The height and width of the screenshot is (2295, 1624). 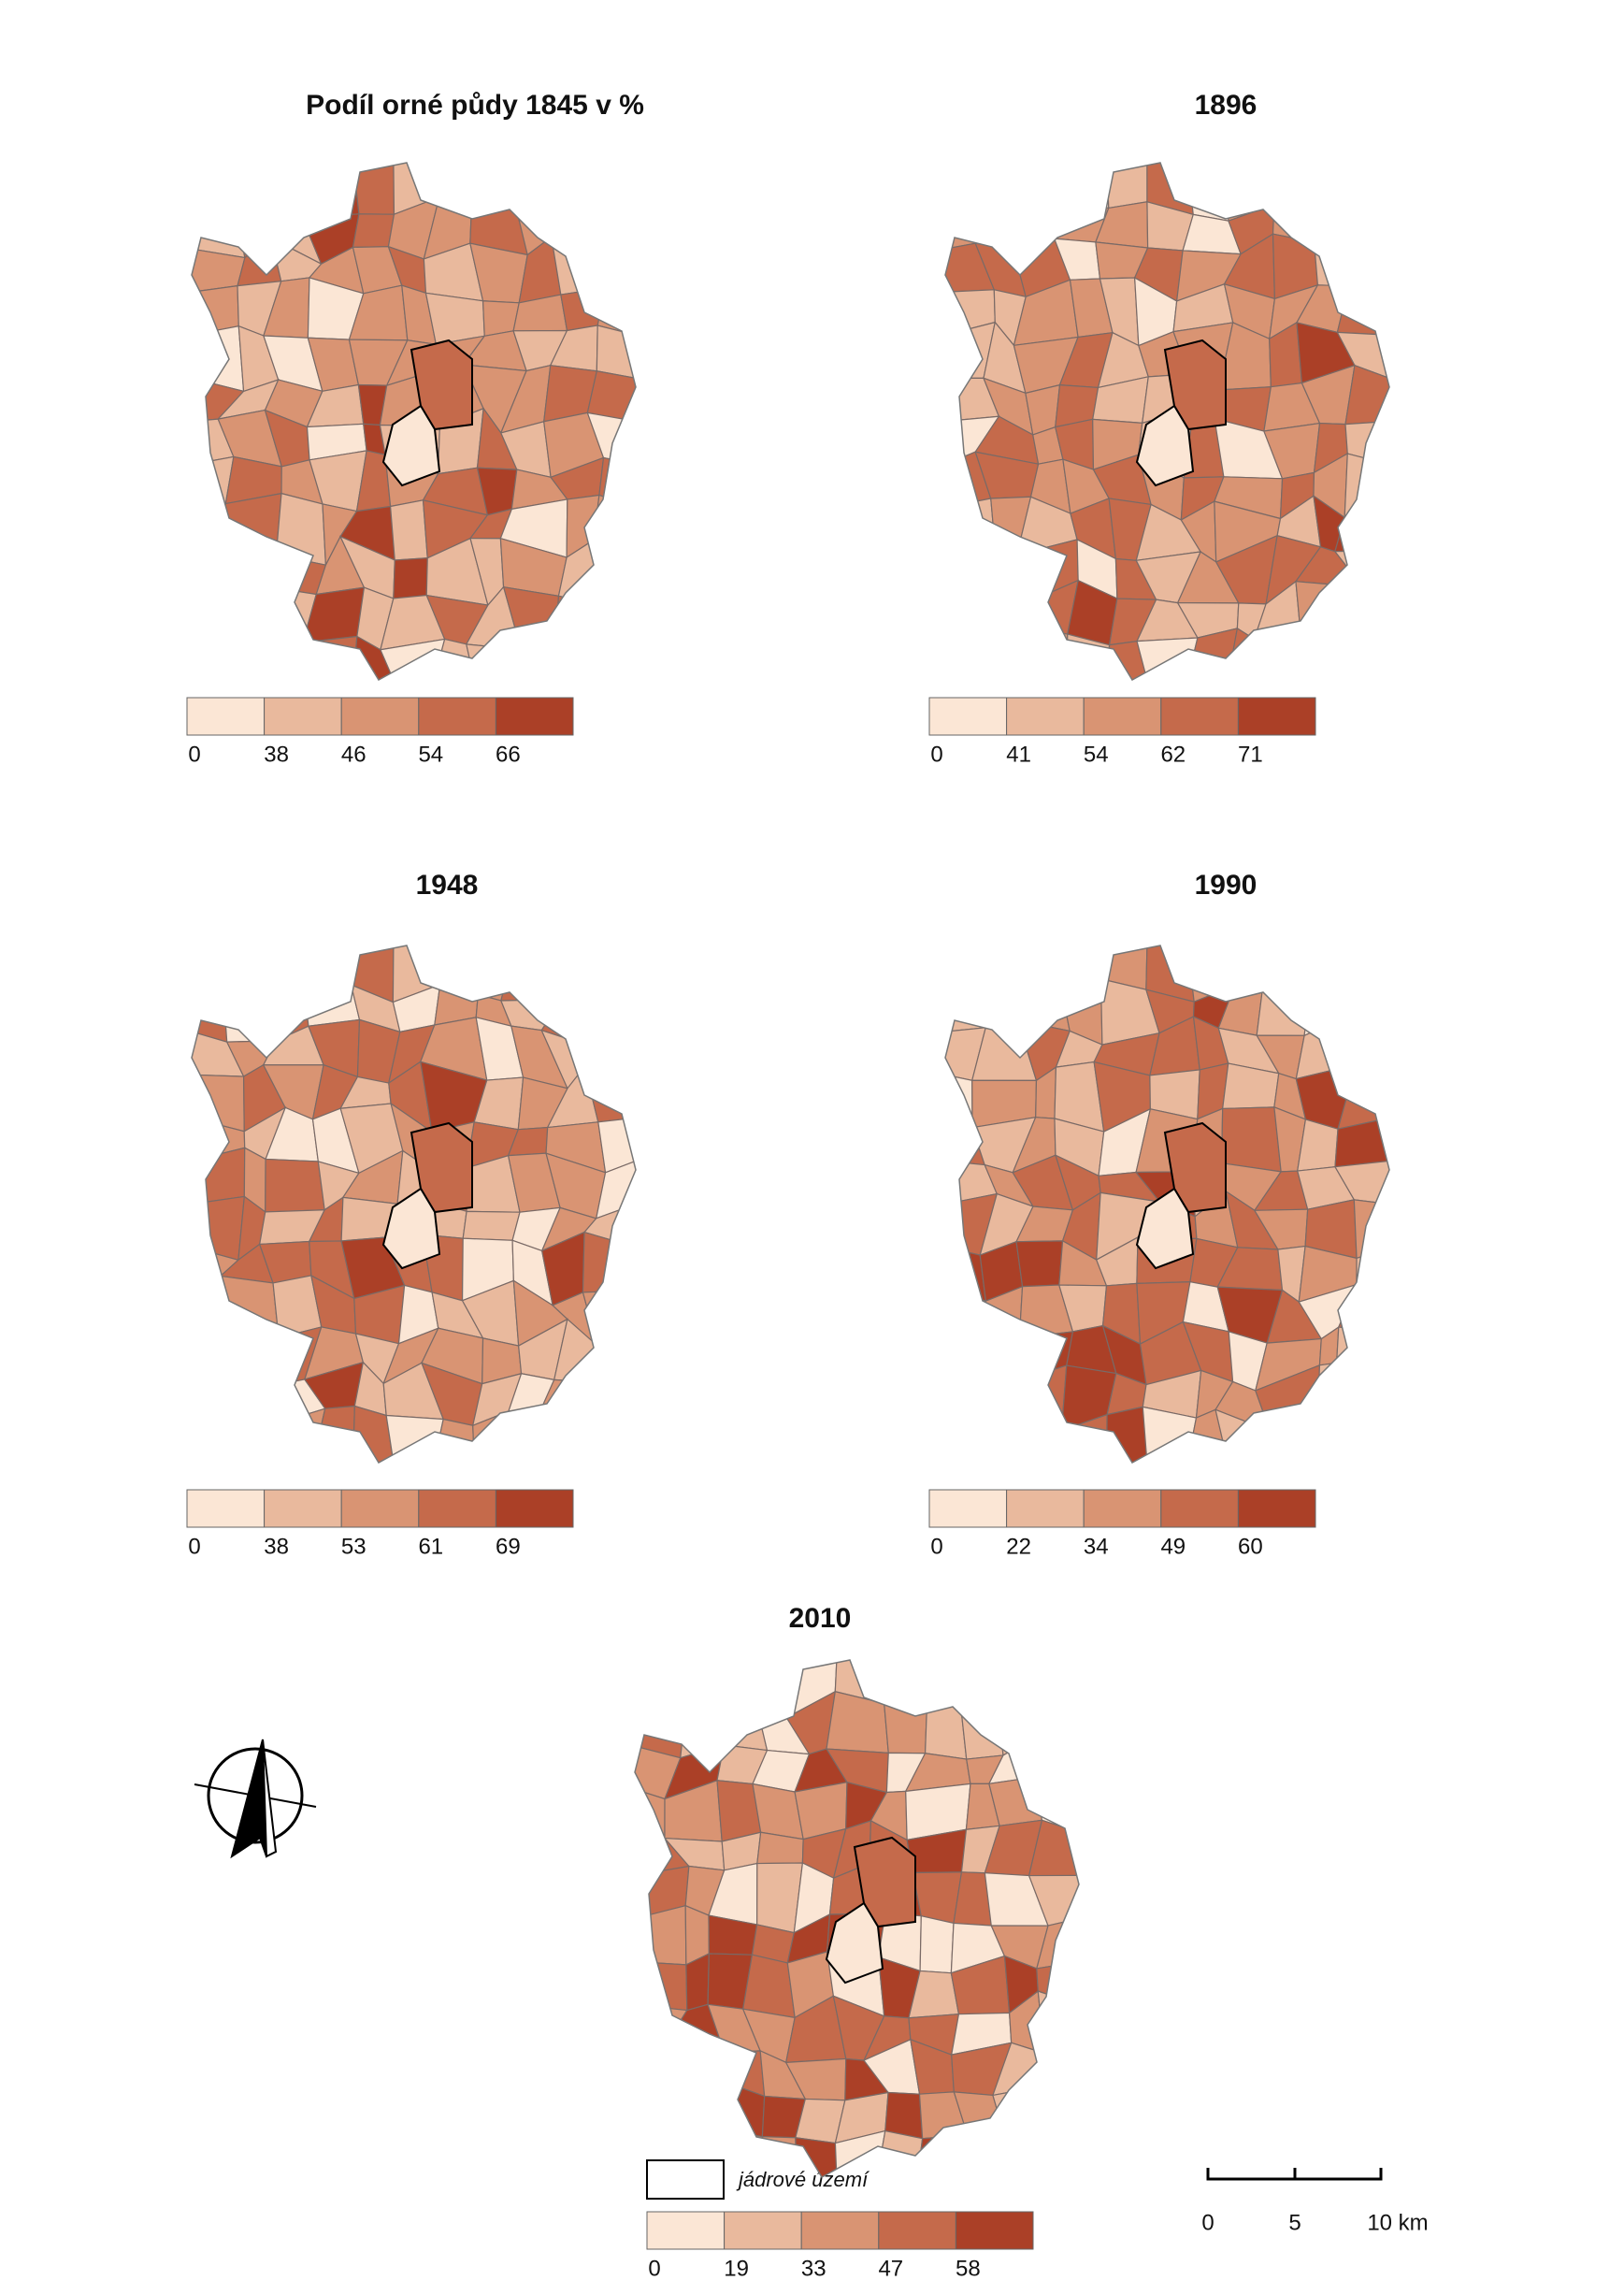 What do you see at coordinates (968, 2268) in the screenshot?
I see `legend-label: 58` at bounding box center [968, 2268].